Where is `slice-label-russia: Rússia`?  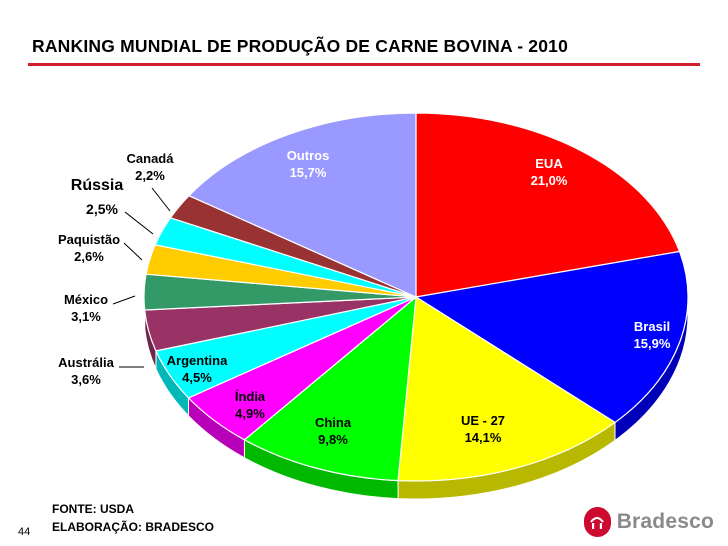
slice-label-russia: Rússia is located at coordinates (97, 185).